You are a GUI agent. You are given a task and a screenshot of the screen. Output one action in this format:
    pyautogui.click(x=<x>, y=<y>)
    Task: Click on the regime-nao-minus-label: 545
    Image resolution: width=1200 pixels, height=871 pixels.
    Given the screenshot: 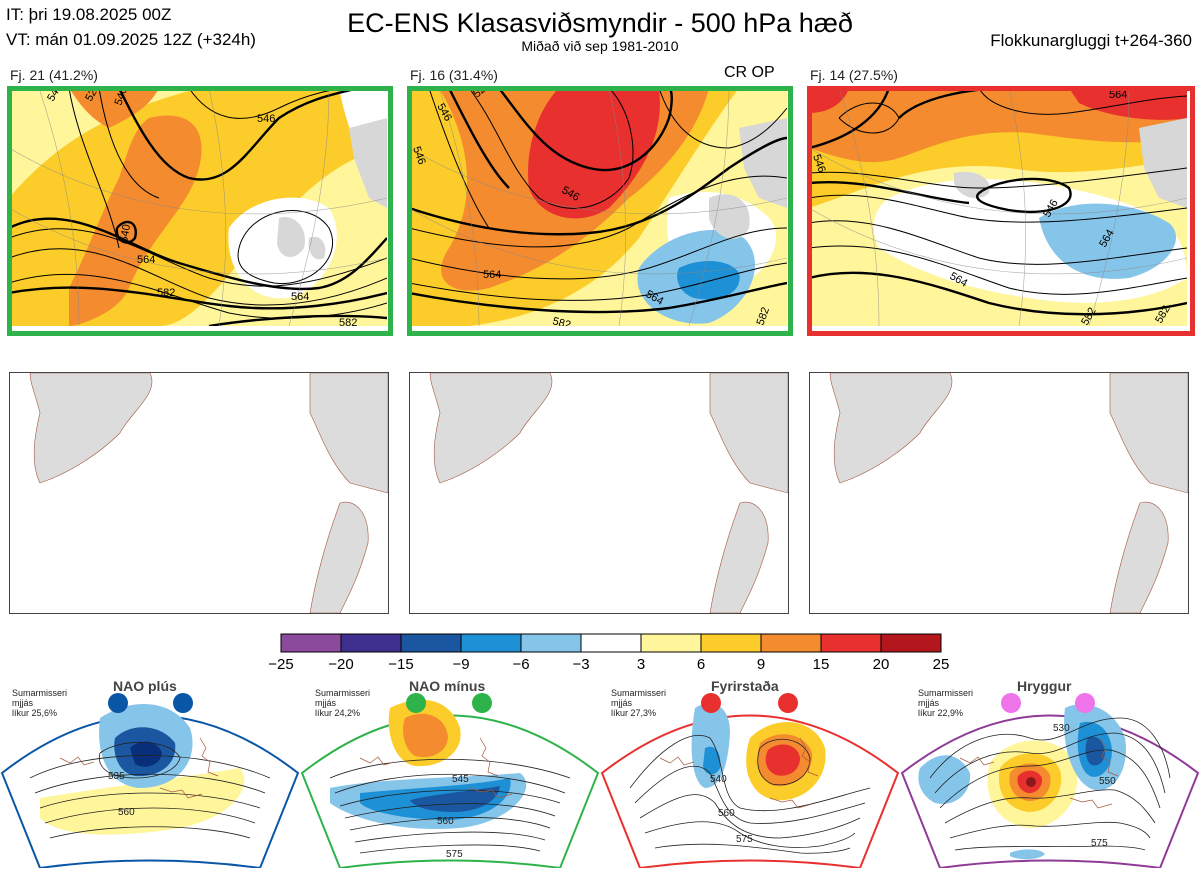 What is the action you would take?
    pyautogui.click(x=460, y=779)
    